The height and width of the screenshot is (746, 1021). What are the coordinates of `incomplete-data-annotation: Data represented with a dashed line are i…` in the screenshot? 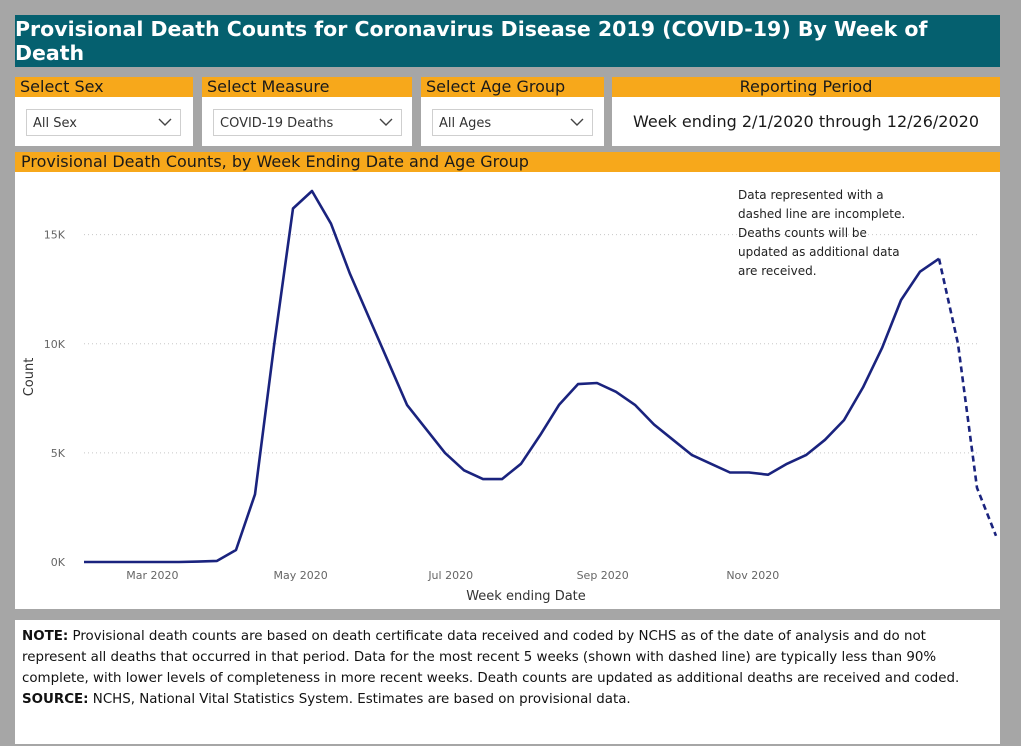 It's located at (821, 233).